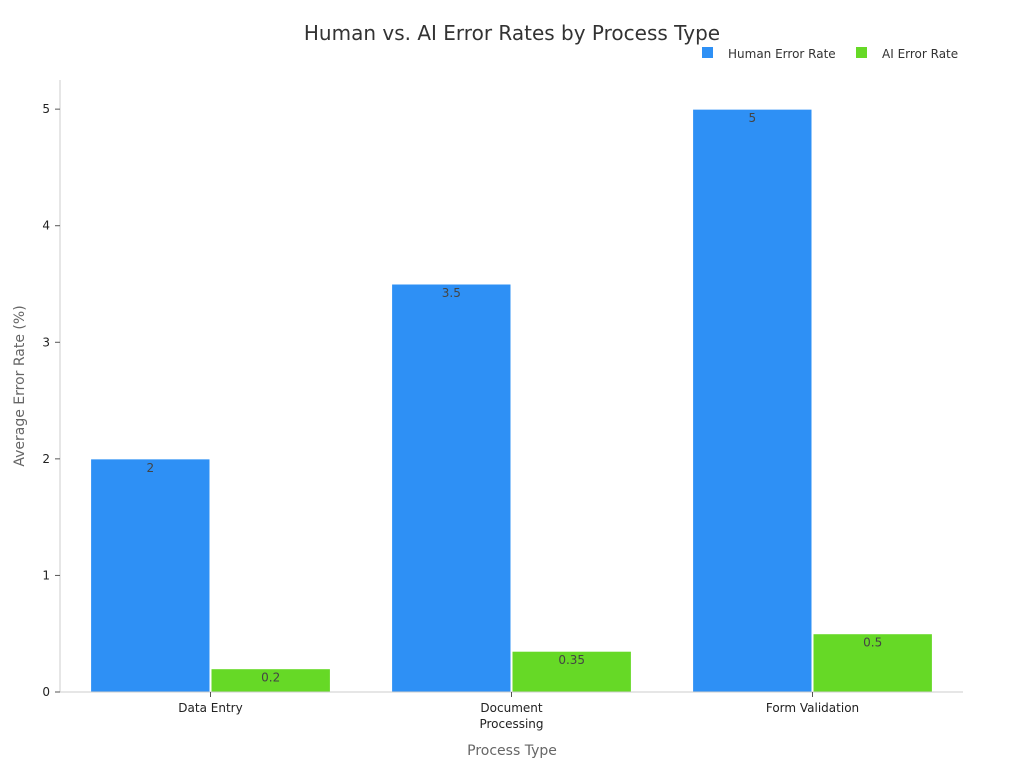 This screenshot has height=768, width=1024. I want to click on bar-value-label: 3.5, so click(451, 293).